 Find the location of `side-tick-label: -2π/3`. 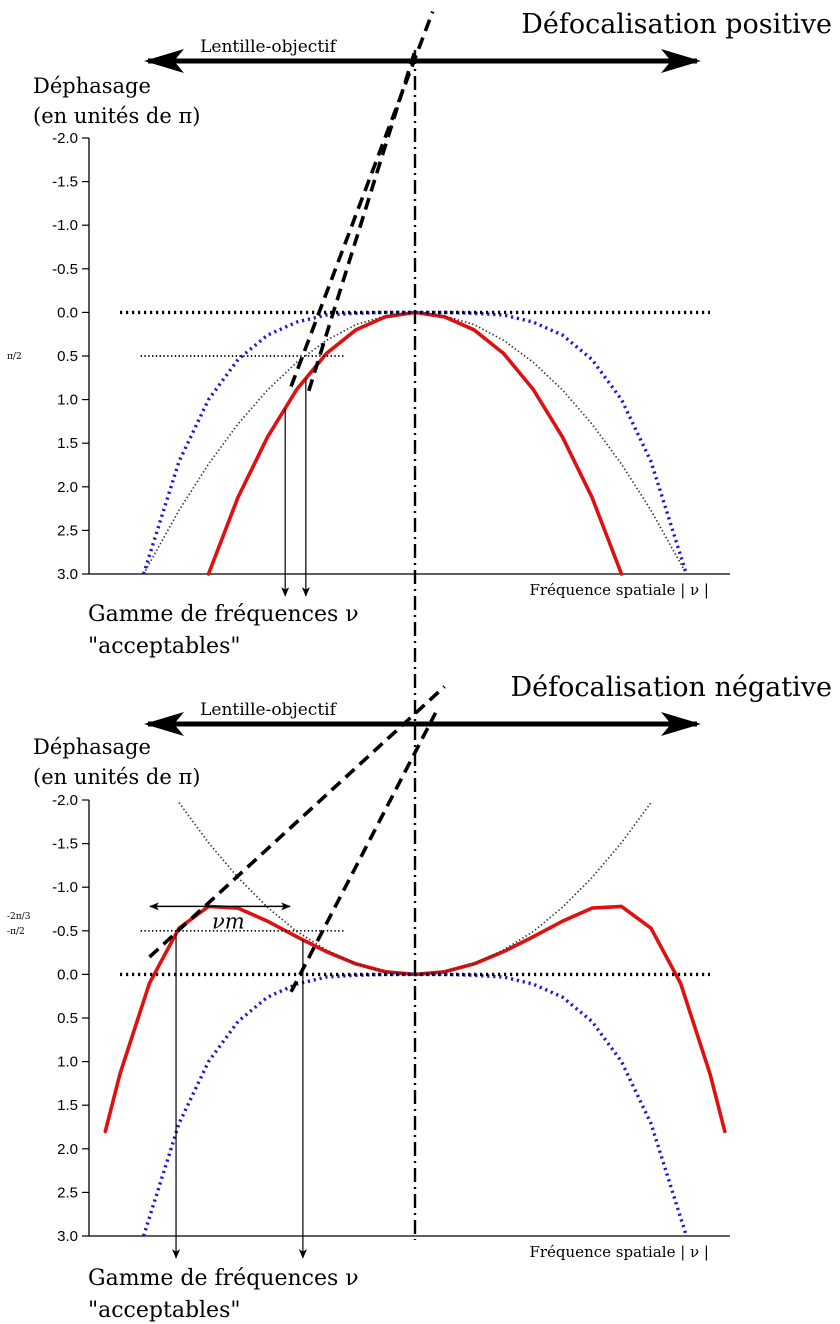

side-tick-label: -2π/3 is located at coordinates (19, 917).